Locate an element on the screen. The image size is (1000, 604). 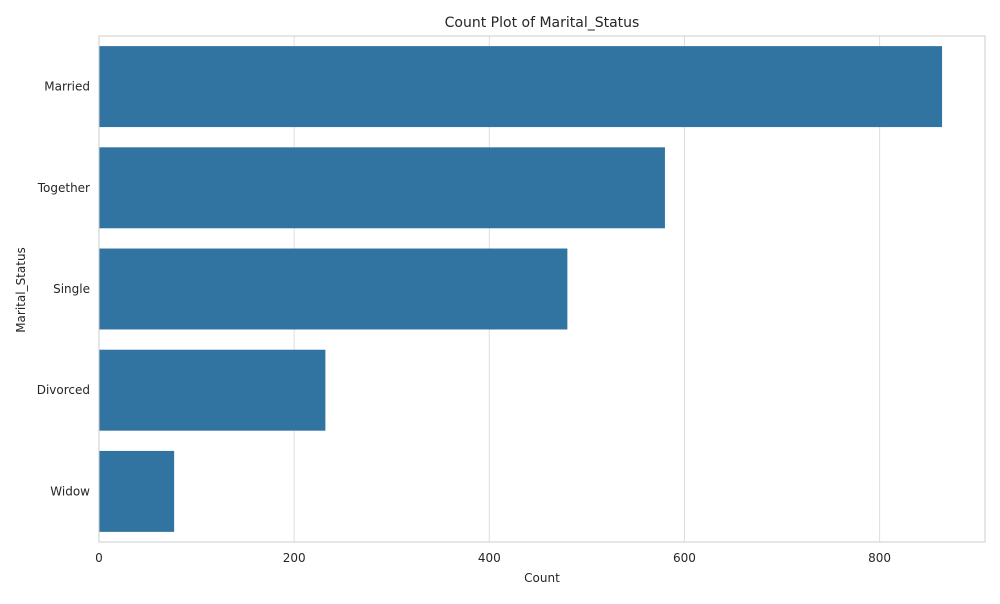
x-tick-label: 200 is located at coordinates (294, 558).